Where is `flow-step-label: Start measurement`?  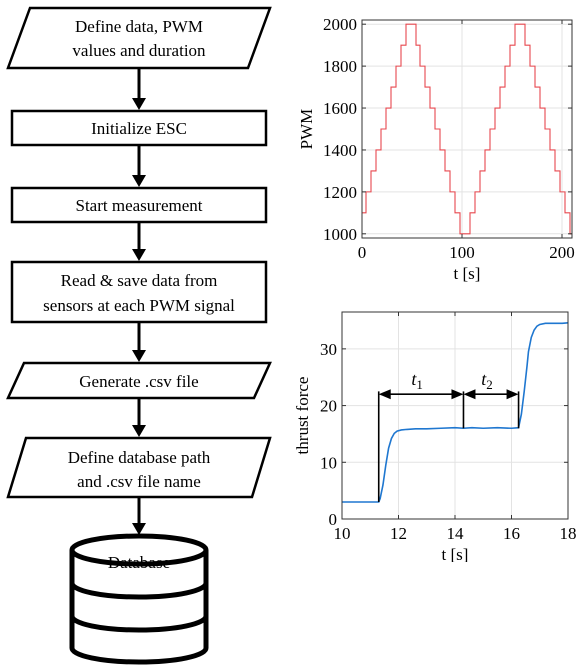
flow-step-label: Start measurement is located at coordinates (139, 205).